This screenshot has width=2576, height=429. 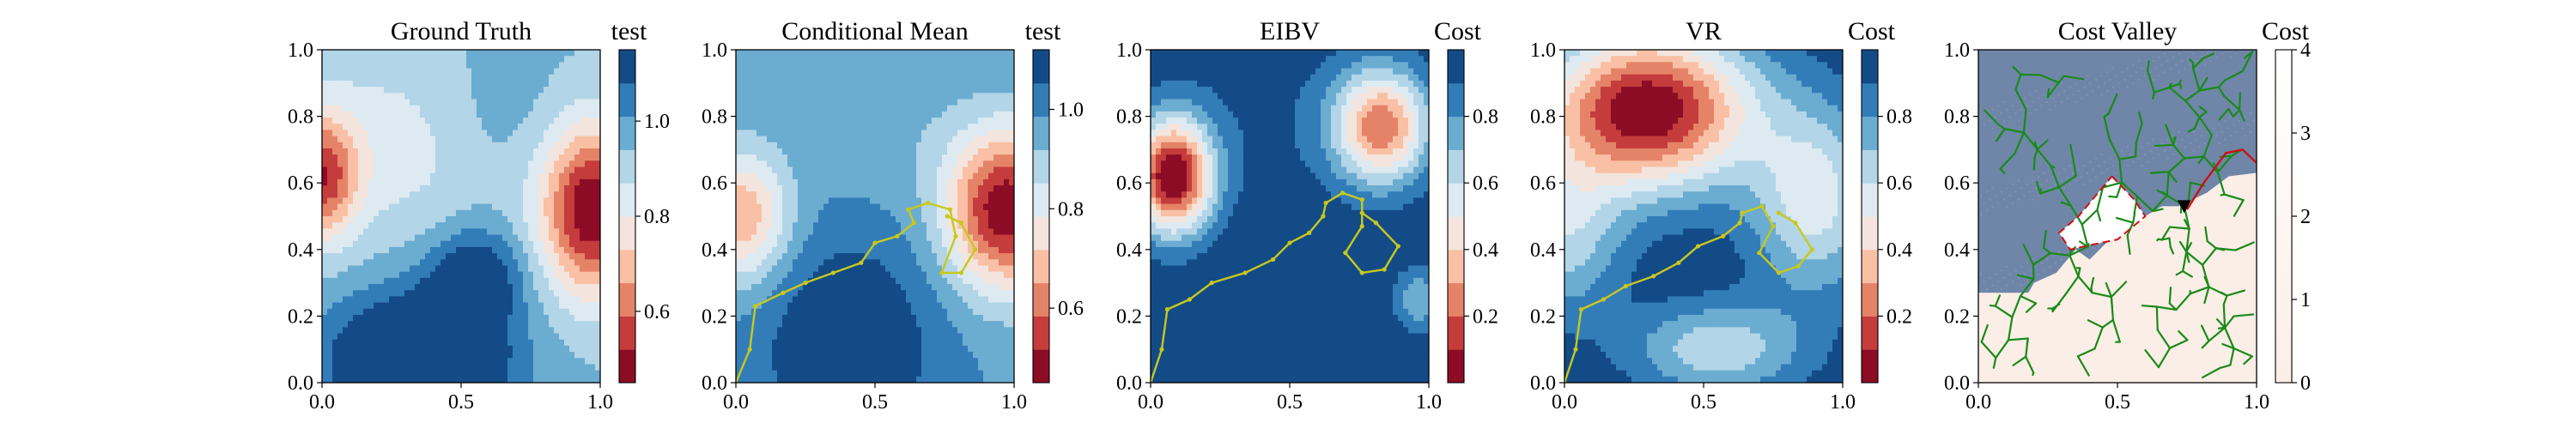 I want to click on free-pocket, so click(x=2102, y=213).